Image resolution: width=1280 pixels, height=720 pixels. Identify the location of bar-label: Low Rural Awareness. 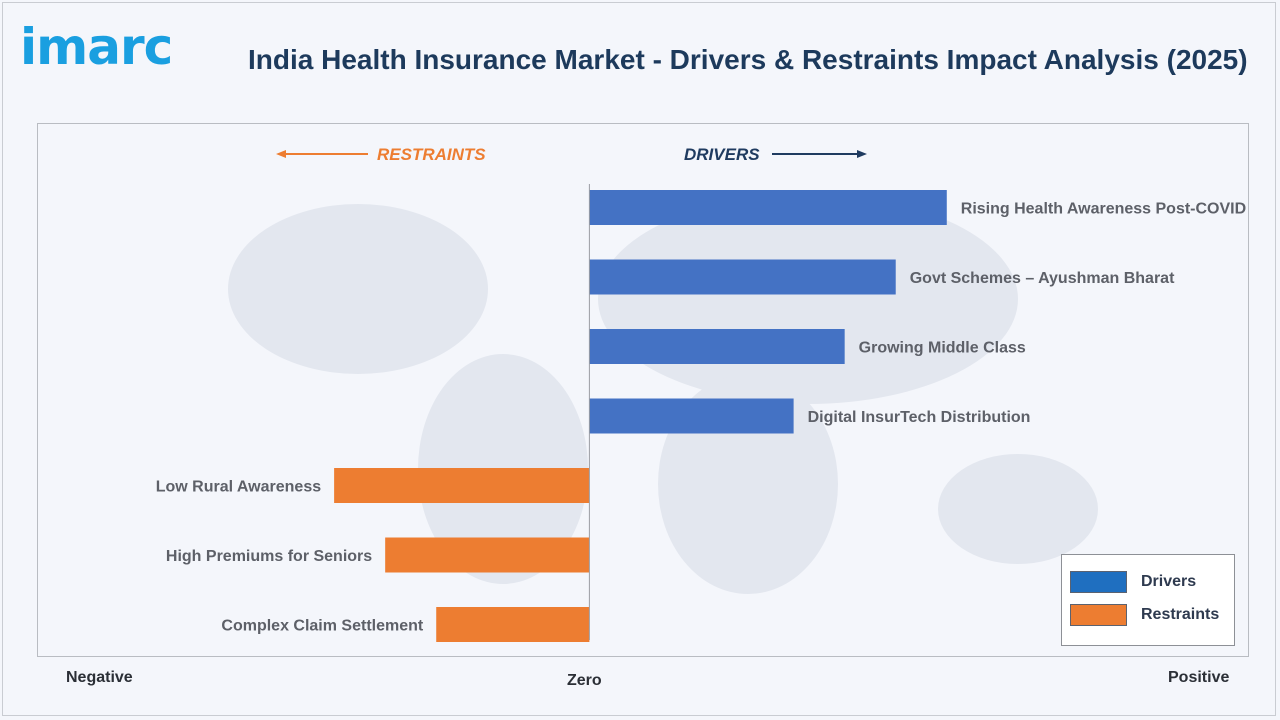
(238, 487).